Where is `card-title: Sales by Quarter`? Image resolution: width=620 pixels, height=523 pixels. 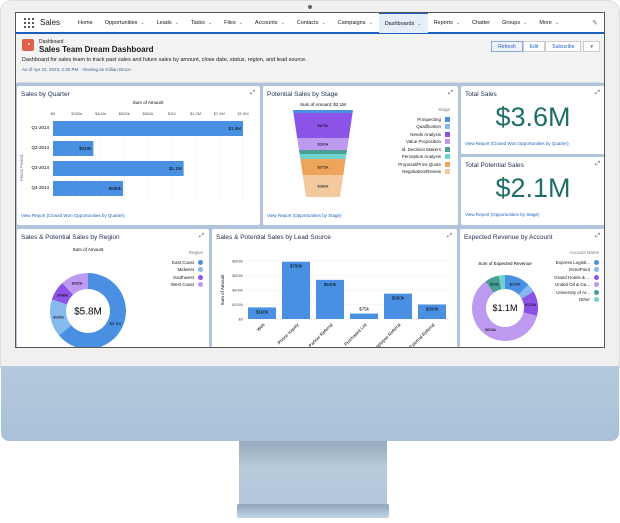 card-title: Sales by Quarter is located at coordinates (45, 94).